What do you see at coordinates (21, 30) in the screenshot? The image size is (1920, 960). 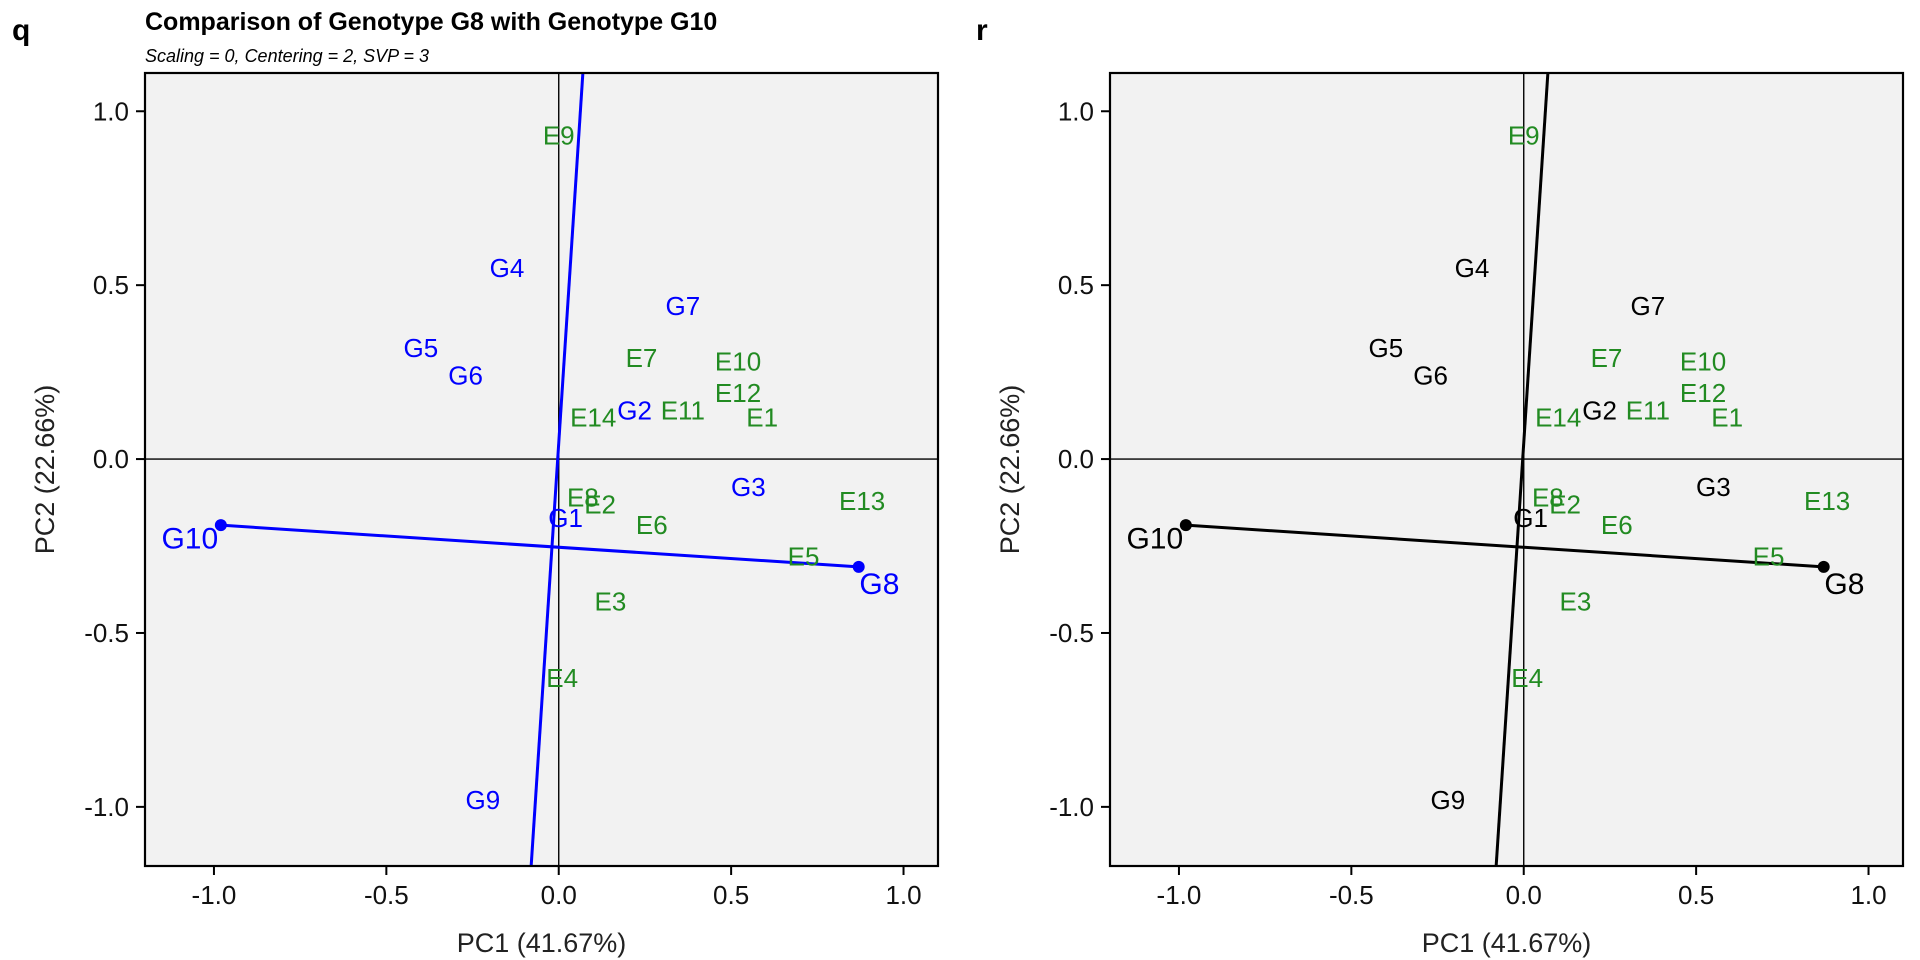 I see `panel-letter-q: q` at bounding box center [21, 30].